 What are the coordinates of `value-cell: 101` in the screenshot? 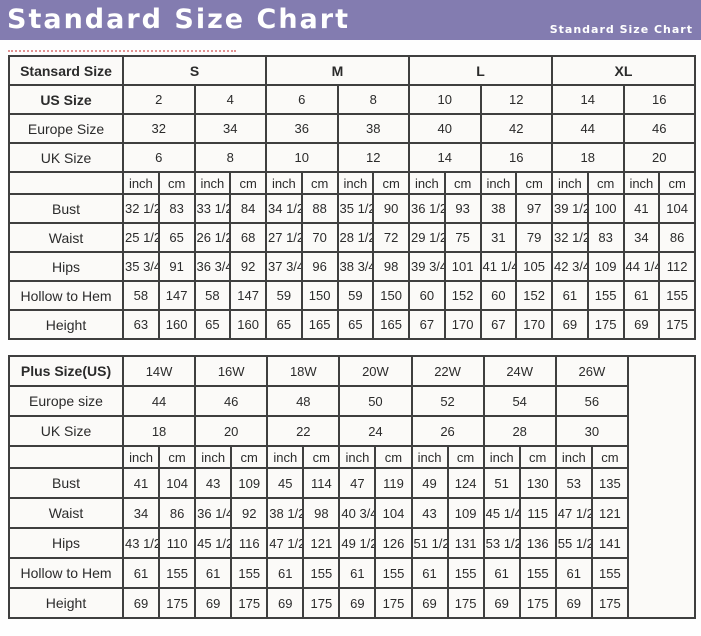 It's located at (462, 266).